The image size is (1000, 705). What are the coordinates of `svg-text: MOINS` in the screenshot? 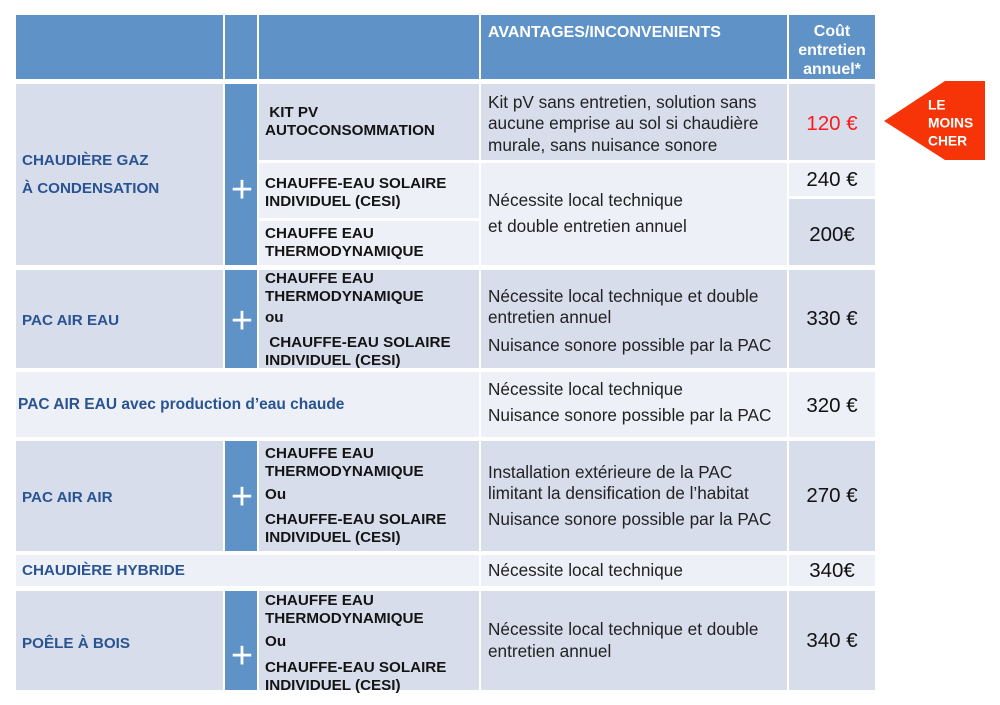 It's located at (950, 123).